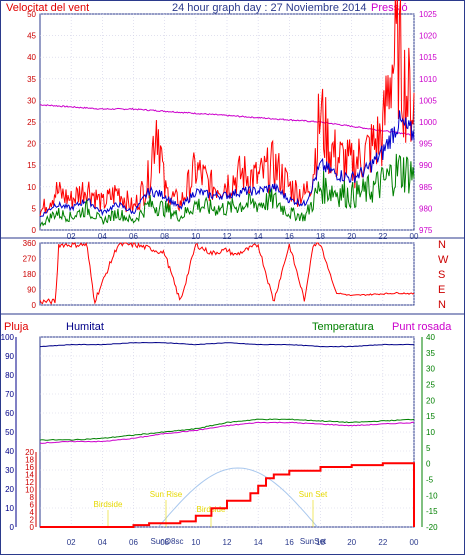 This screenshot has height=555, width=465. What do you see at coordinates (426, 208) in the screenshot?
I see `pressure-tick-label: 980` at bounding box center [426, 208].